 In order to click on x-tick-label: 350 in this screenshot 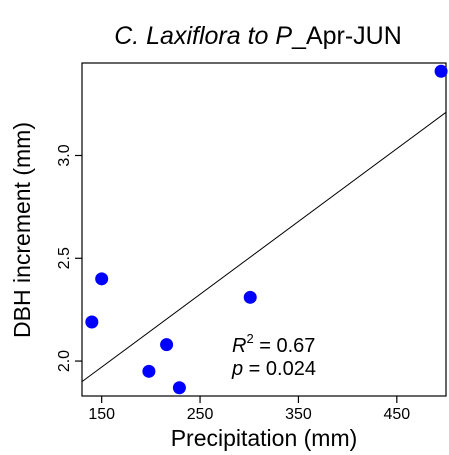, I will do `click(298, 414)`.